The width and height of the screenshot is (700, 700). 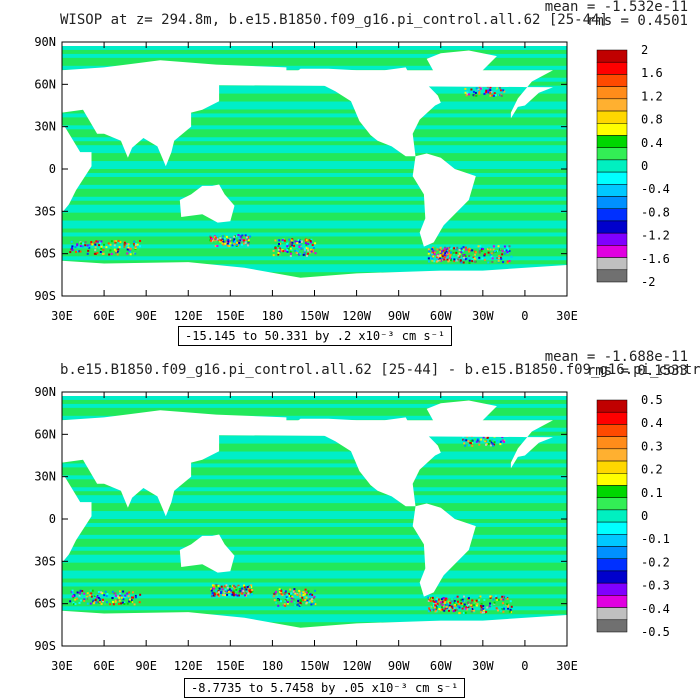 I want to click on lon-label: 90W, so click(x=399, y=316).